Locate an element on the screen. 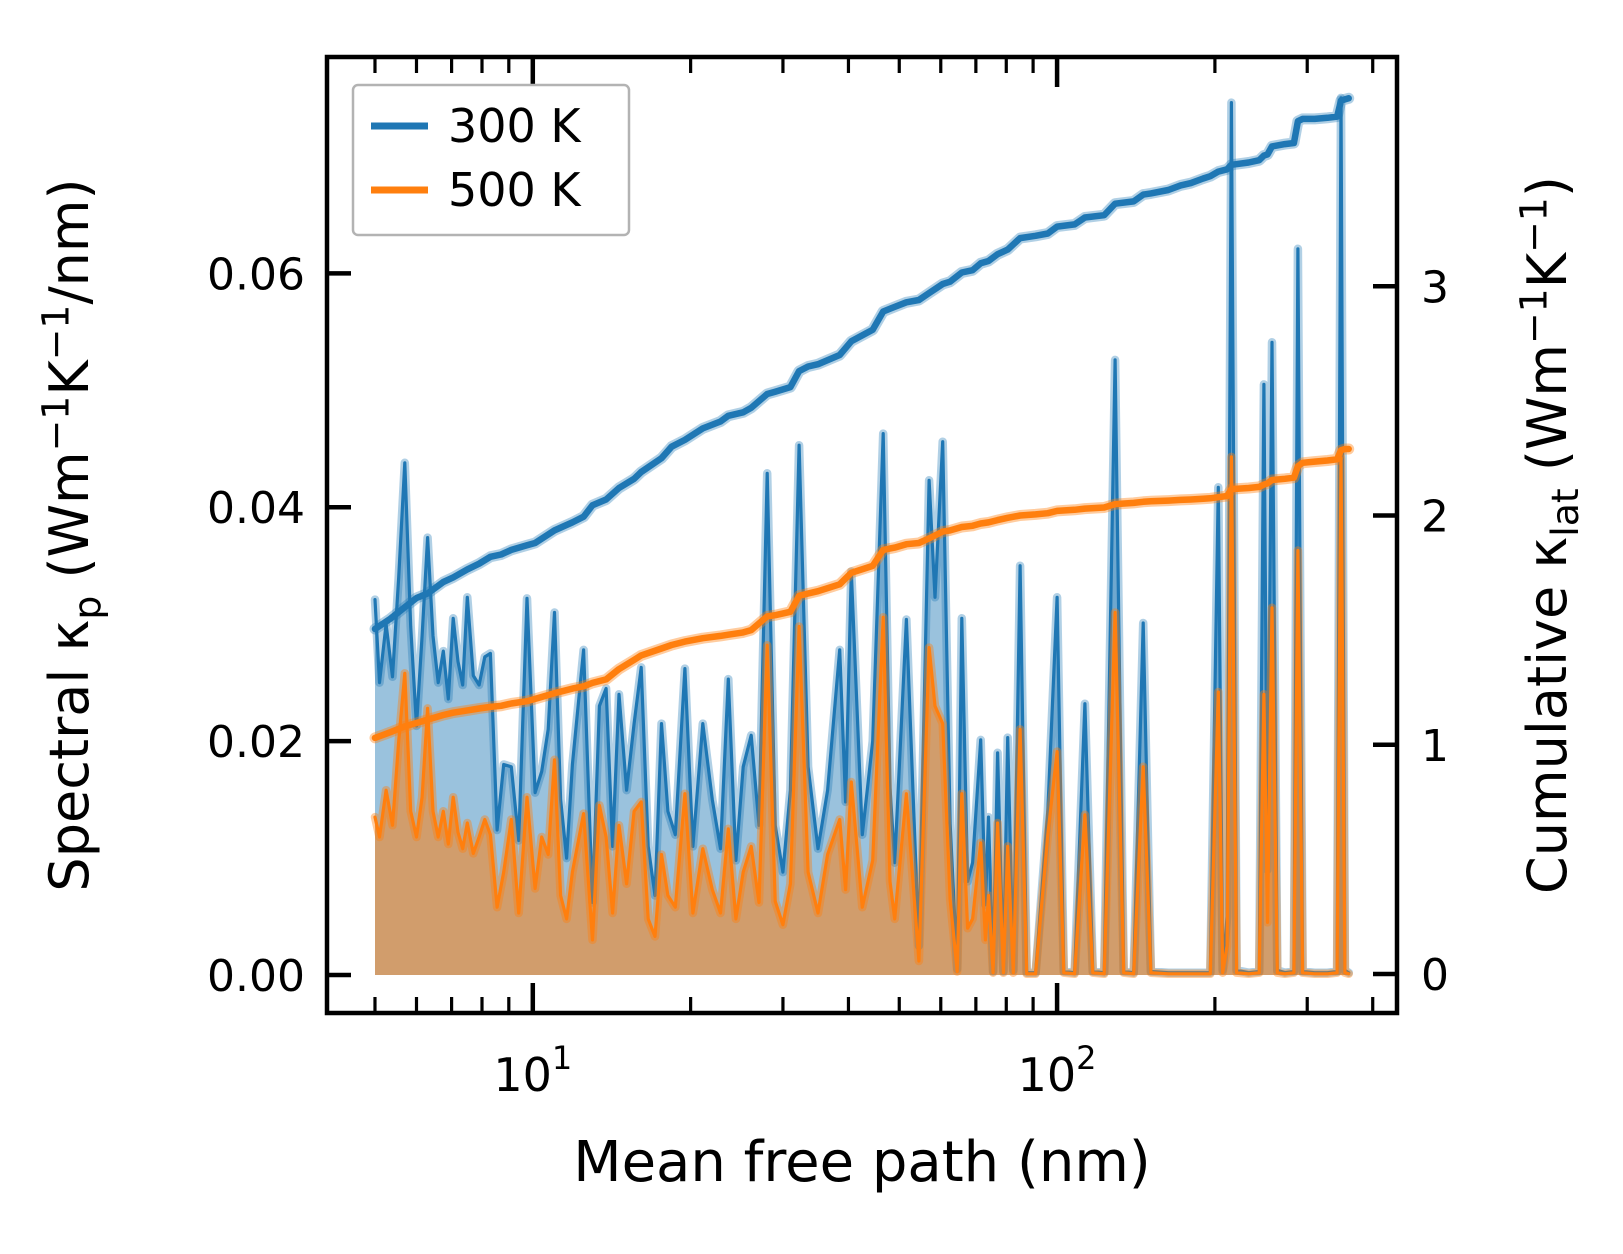  legend: 300 K 500 K is located at coordinates (491, 160).